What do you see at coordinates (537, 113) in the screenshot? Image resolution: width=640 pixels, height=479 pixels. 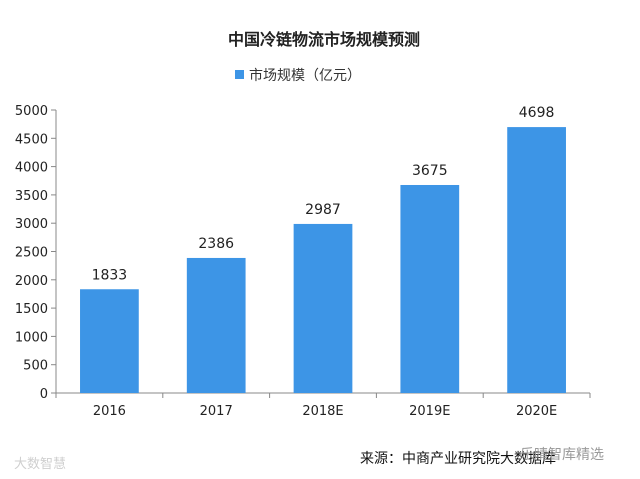 I see `data-label-2020E: 4698` at bounding box center [537, 113].